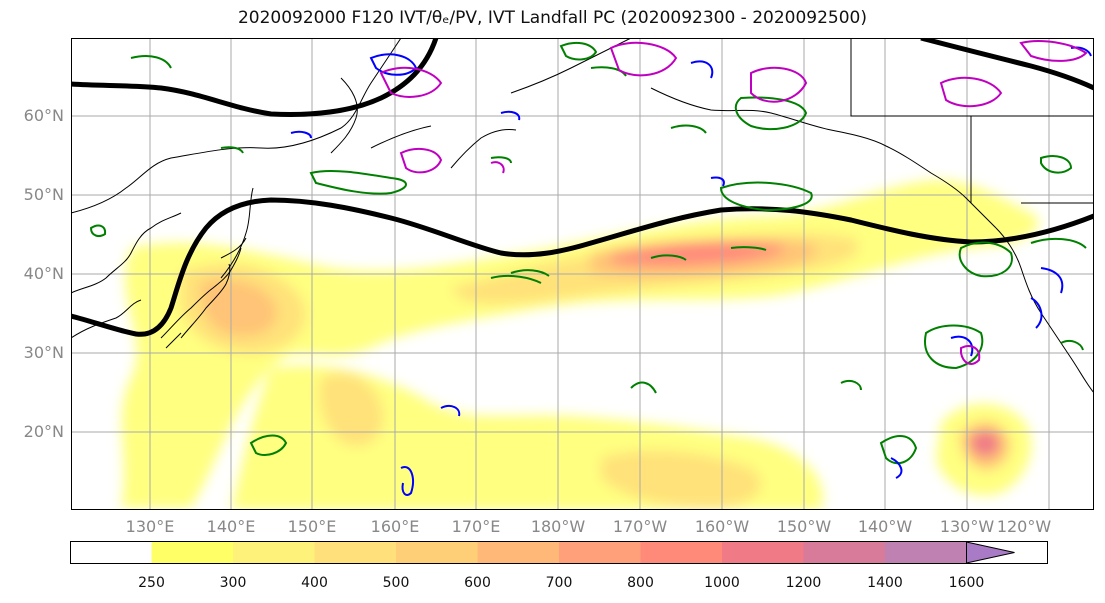  Describe the element at coordinates (43, 194) in the screenshot. I see `y-tick-50n: 50°N` at that location.